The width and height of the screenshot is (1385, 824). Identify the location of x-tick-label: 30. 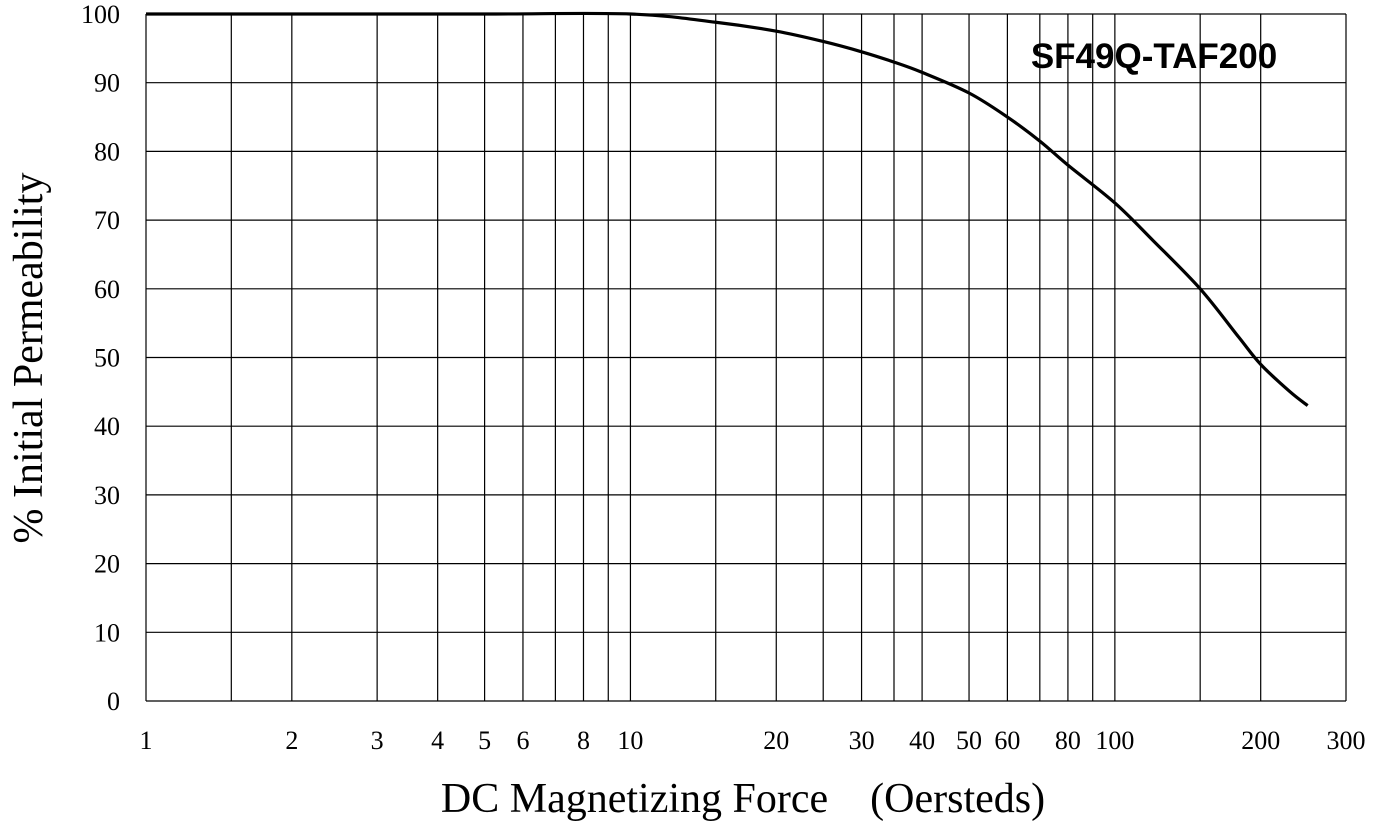
(862, 740).